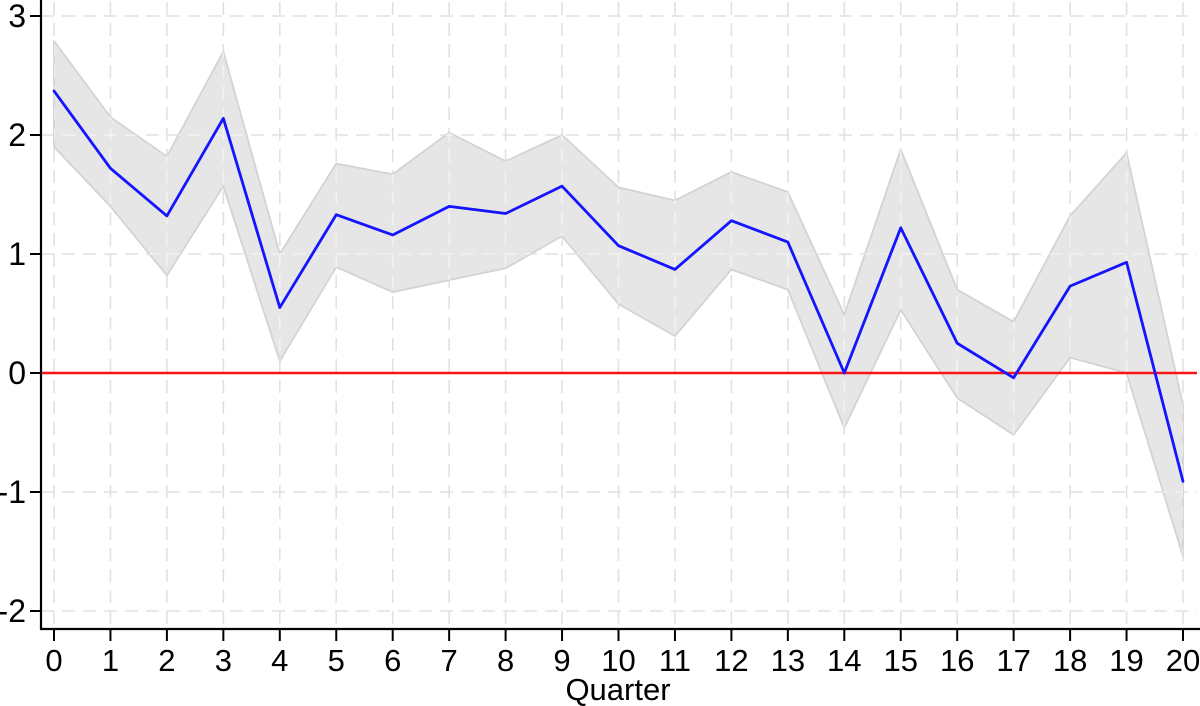 The width and height of the screenshot is (1200, 706). What do you see at coordinates (1183, 660) in the screenshot?
I see `x-tick-label: 20` at bounding box center [1183, 660].